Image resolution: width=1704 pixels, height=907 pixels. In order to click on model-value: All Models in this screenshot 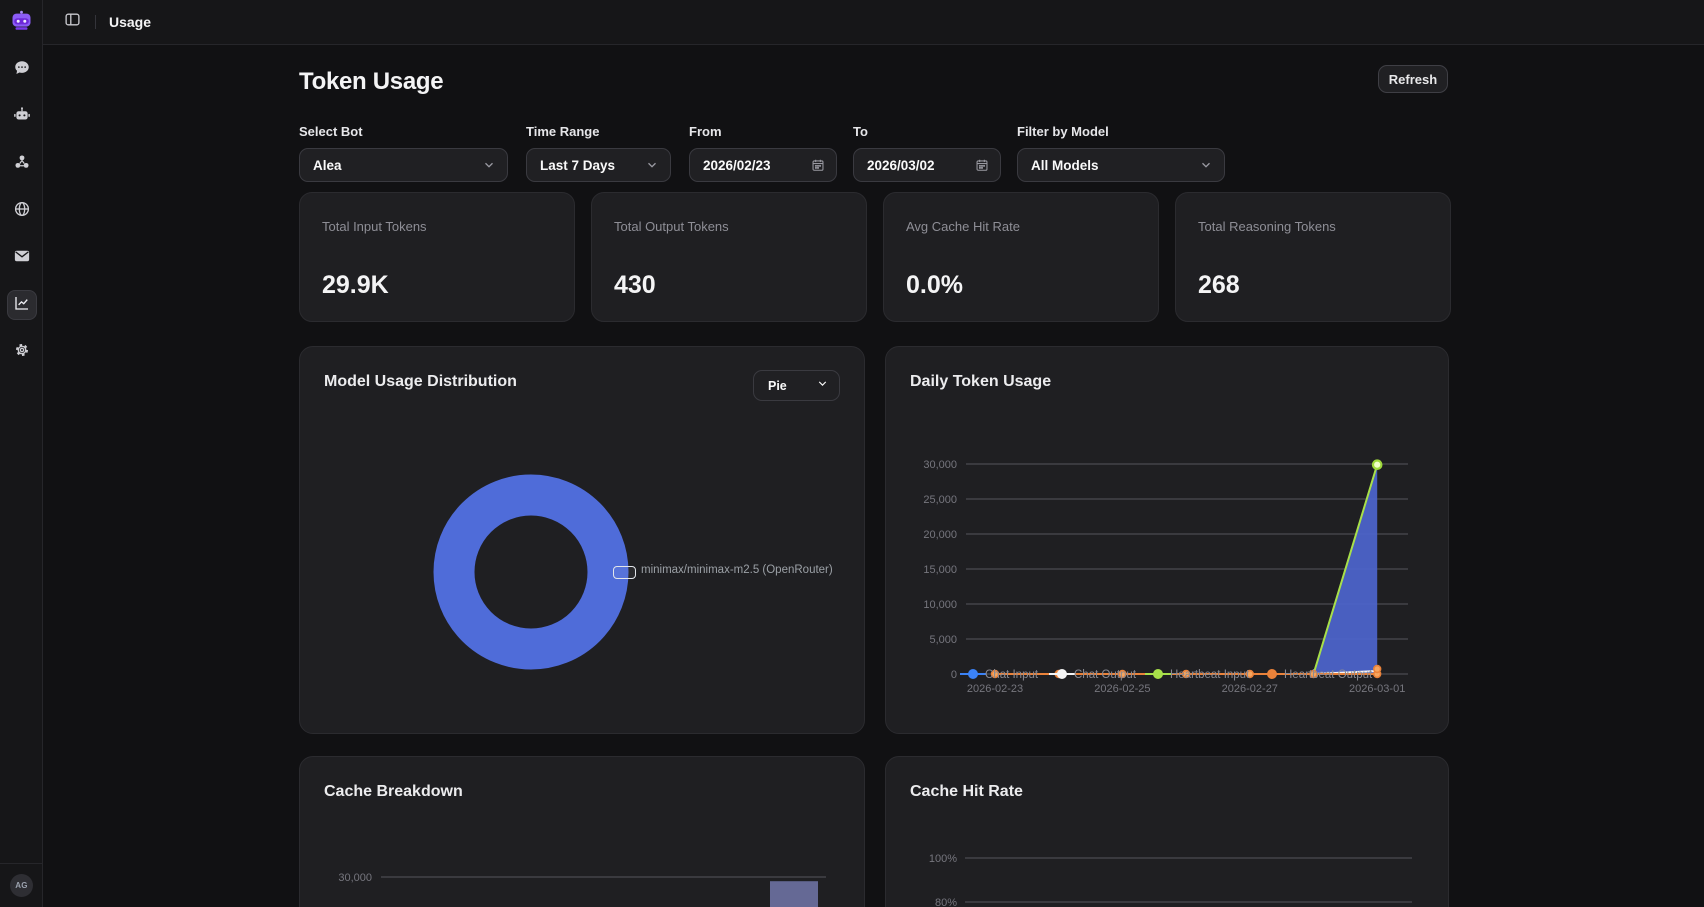, I will do `click(1065, 165)`.